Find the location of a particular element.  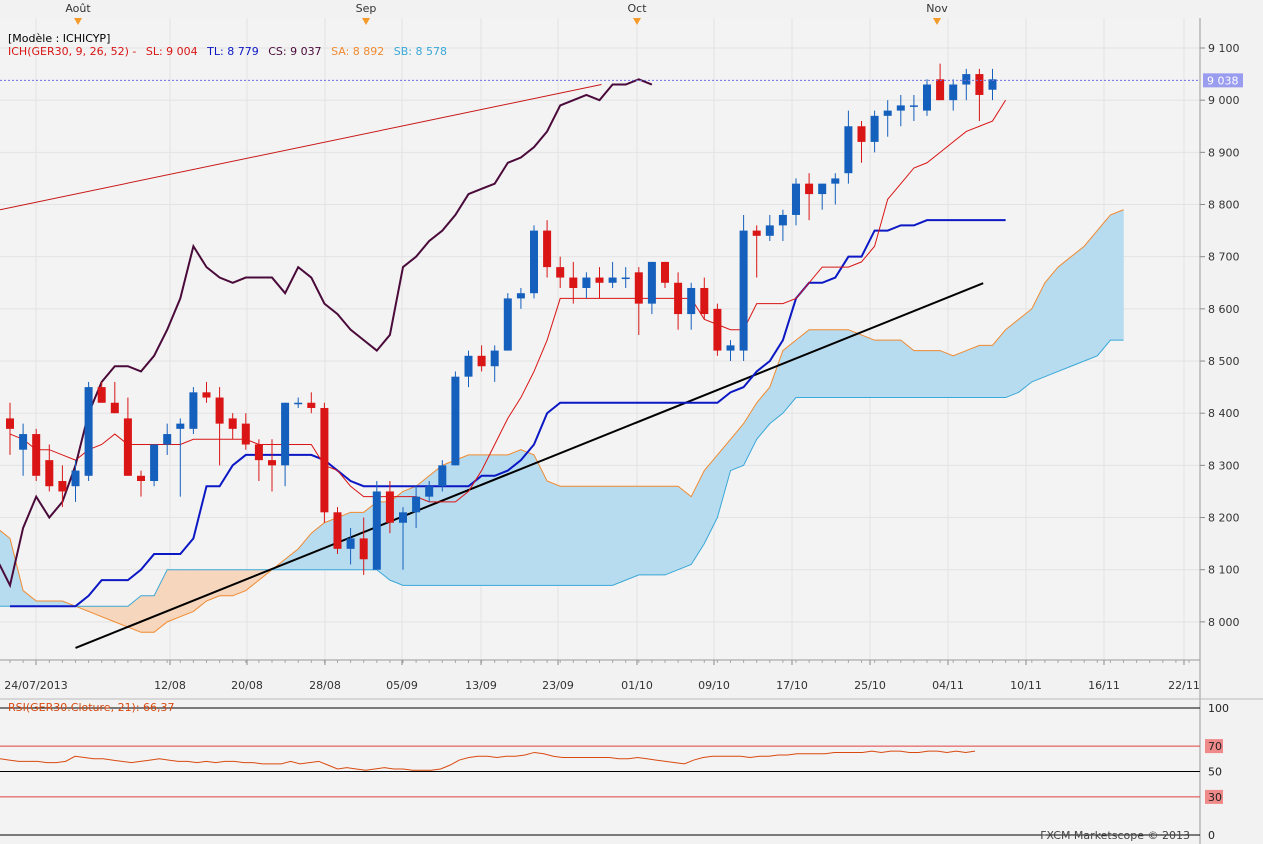

x-tick-label: 25/10 is located at coordinates (870, 685).